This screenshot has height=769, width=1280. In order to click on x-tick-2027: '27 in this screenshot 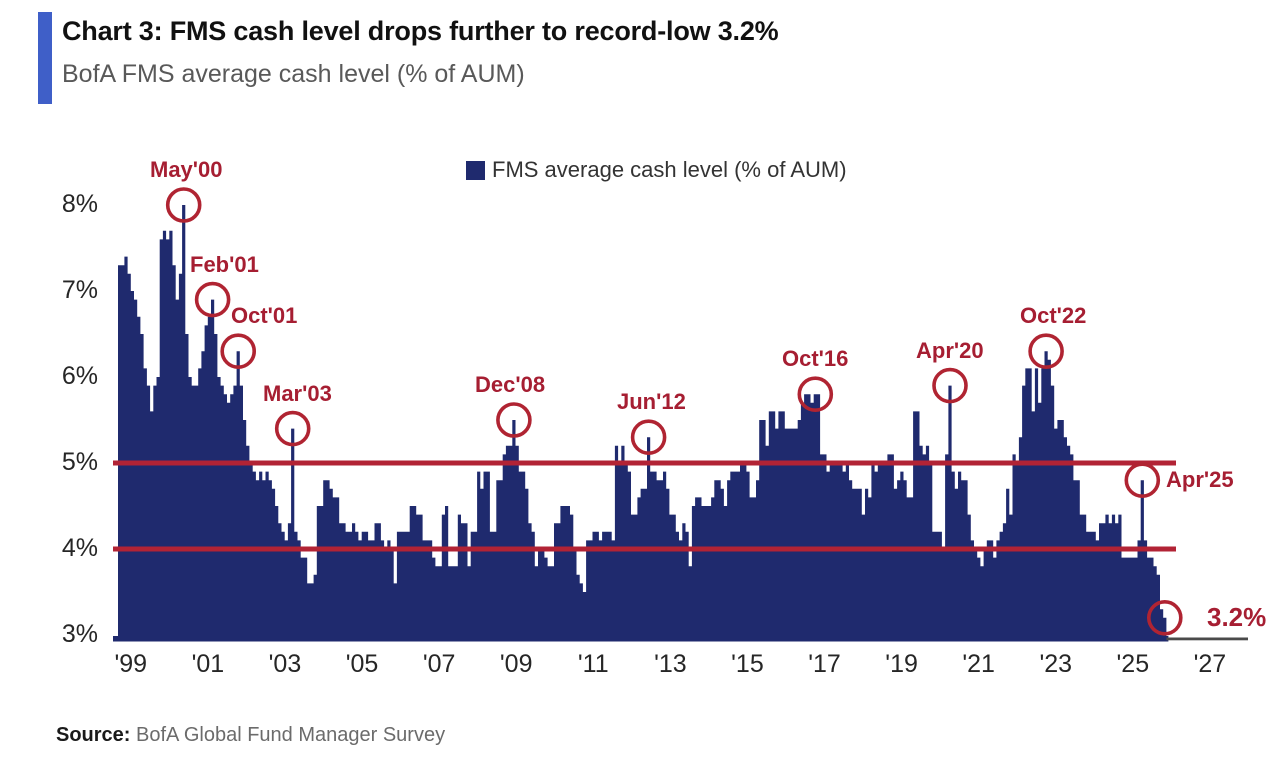, I will do `click(1210, 664)`.